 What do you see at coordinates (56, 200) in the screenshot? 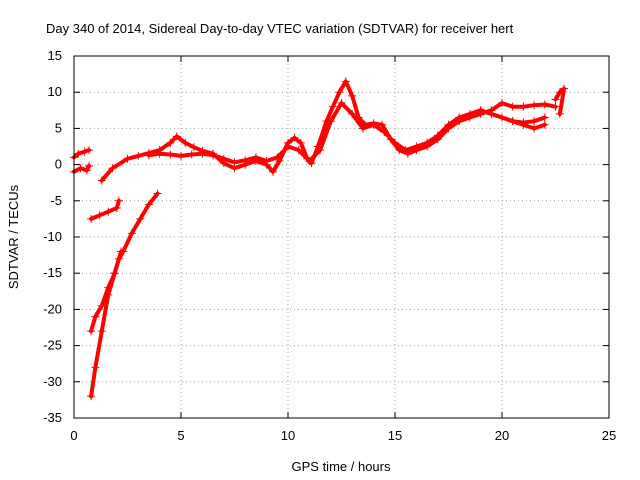
I see `y-tick-label: -5` at bounding box center [56, 200].